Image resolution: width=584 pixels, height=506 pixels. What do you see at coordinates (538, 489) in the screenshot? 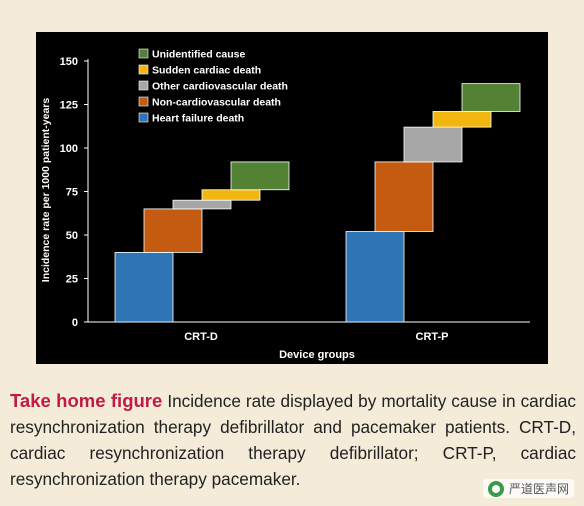
I see `watermark-text: 严道医声网` at bounding box center [538, 489].